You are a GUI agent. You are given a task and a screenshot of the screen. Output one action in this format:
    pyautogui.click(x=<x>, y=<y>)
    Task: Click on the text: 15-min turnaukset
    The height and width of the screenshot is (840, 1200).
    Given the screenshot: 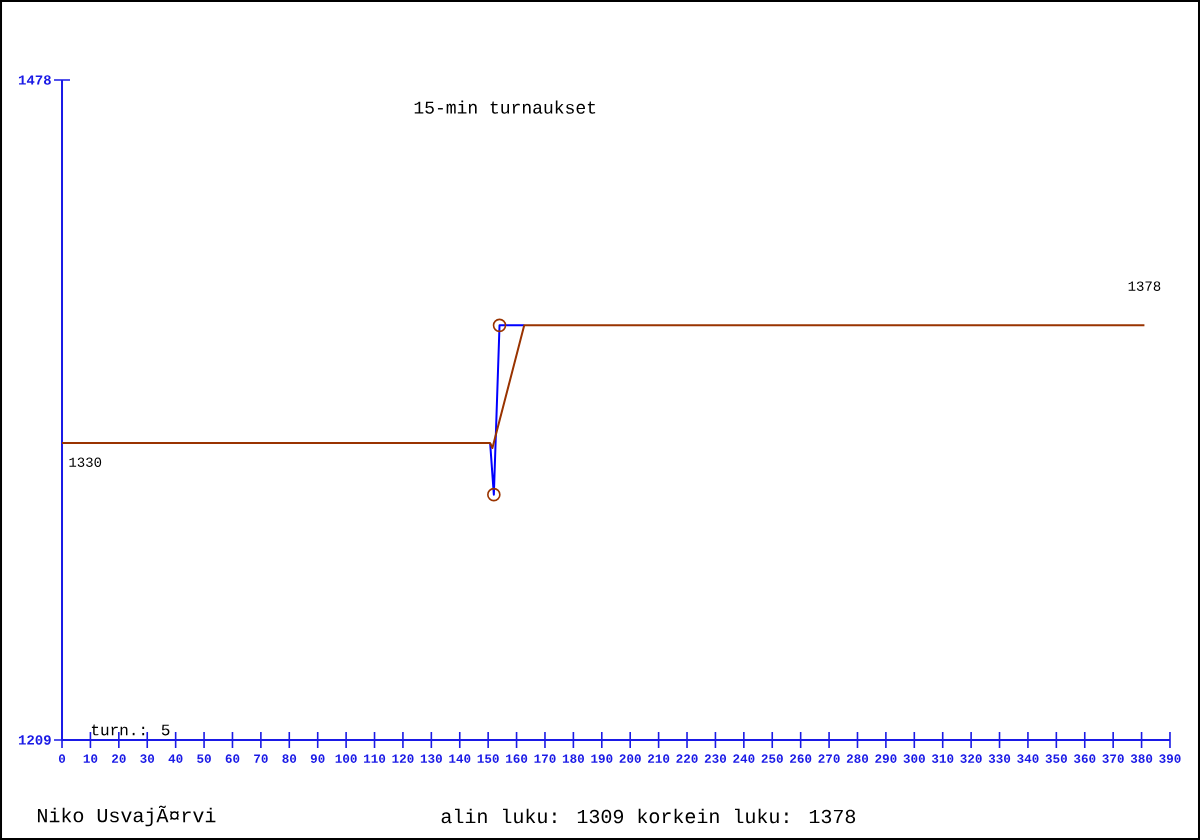 What is the action you would take?
    pyautogui.click(x=505, y=107)
    